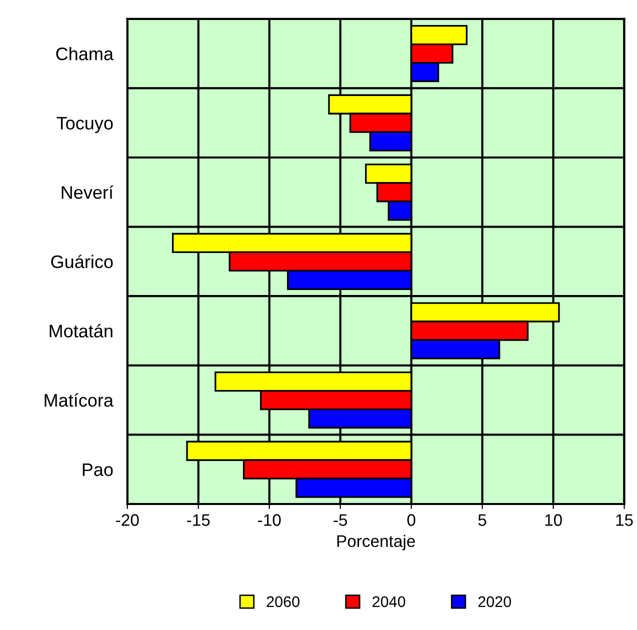  What do you see at coordinates (482, 520) in the screenshot?
I see `x-tick-label: 5` at bounding box center [482, 520].